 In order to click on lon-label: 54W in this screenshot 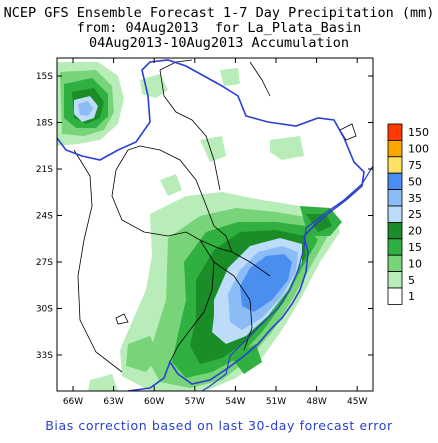, I will do `click(235, 402)`.